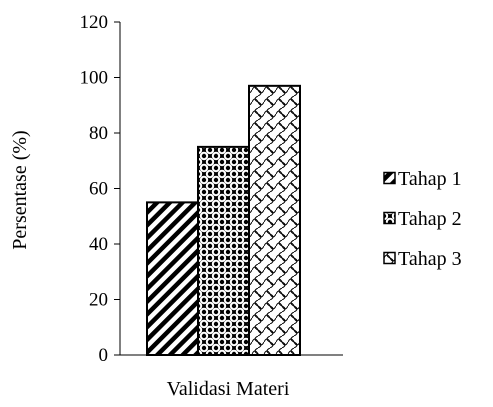  I want to click on legend-label: Tahap 3, so click(430, 259).